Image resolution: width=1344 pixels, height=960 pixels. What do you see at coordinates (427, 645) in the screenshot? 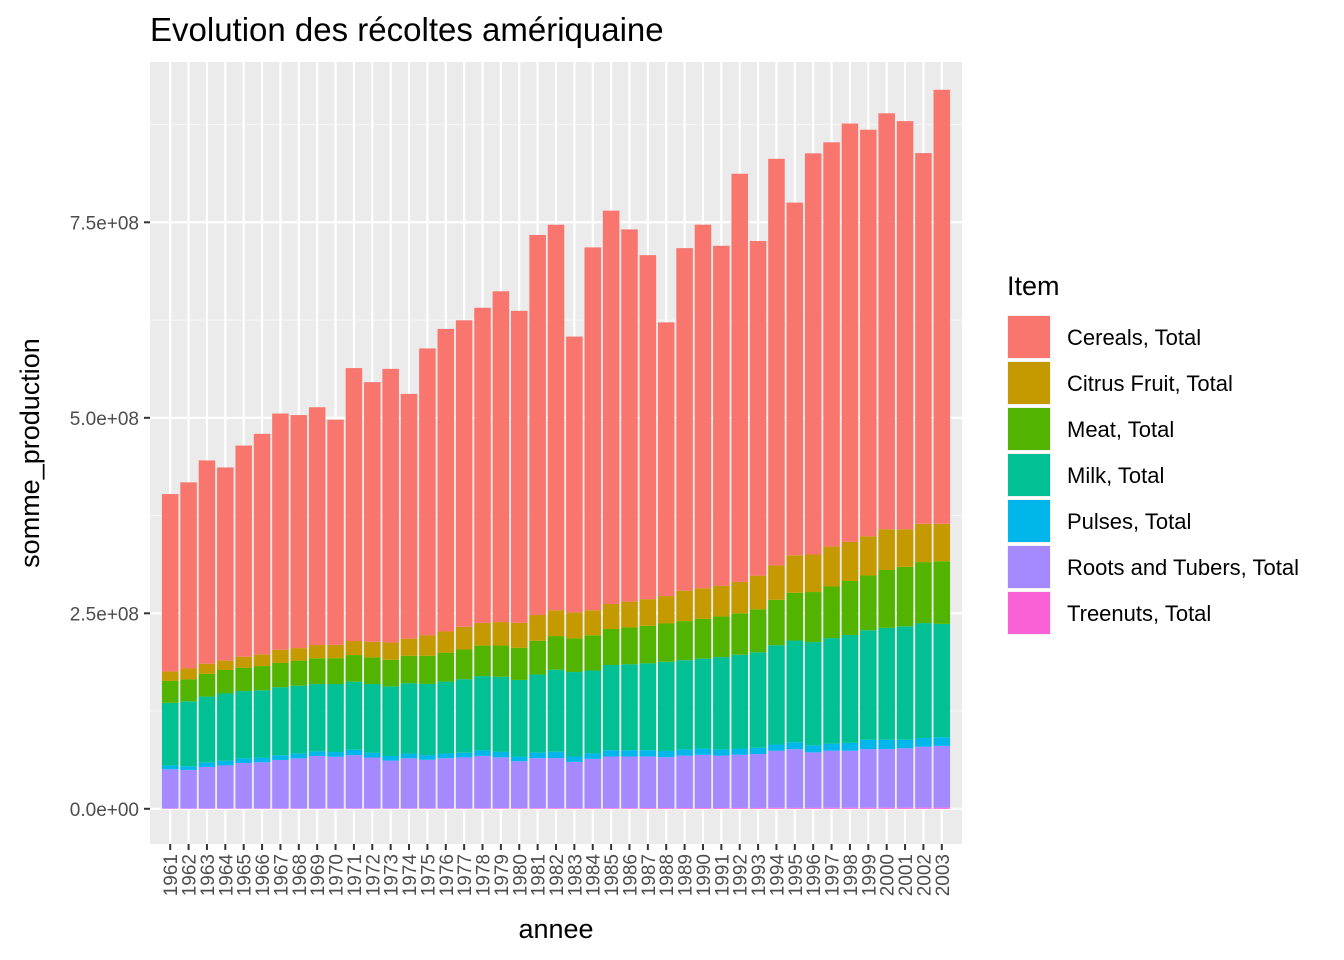
I see `bar-citrus-fruit-total-1975` at bounding box center [427, 645].